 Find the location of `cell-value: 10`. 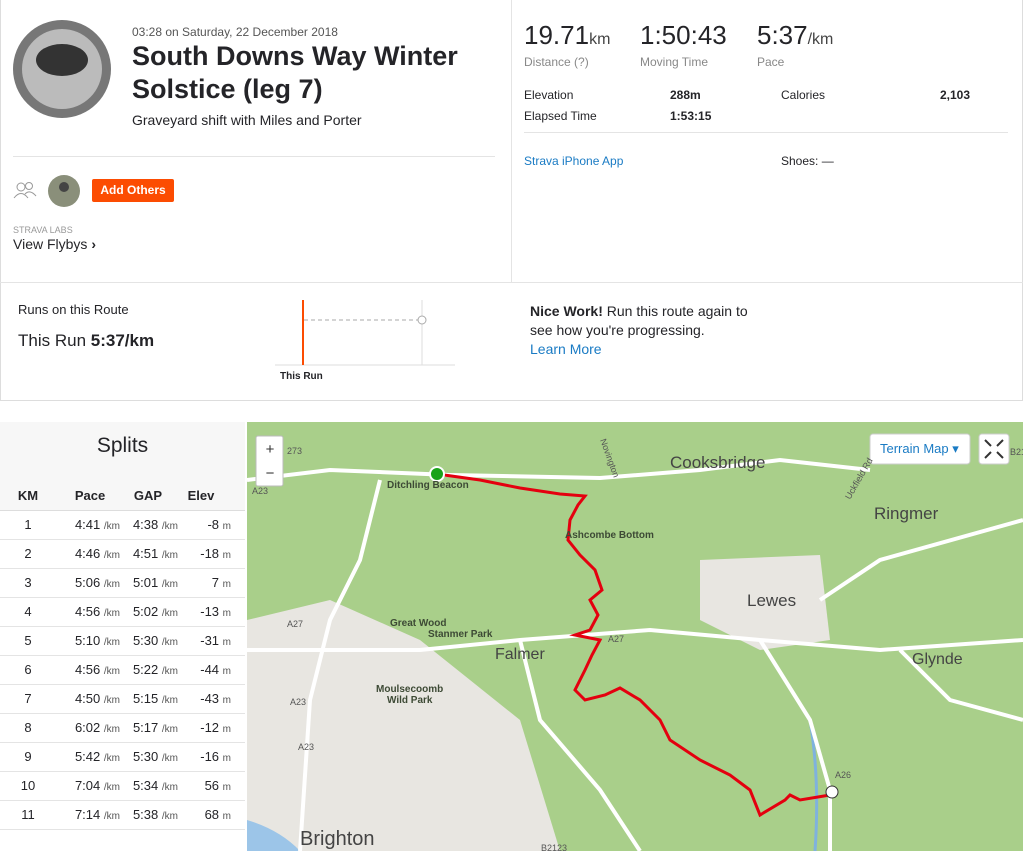

cell-value: 10 is located at coordinates (28, 785).